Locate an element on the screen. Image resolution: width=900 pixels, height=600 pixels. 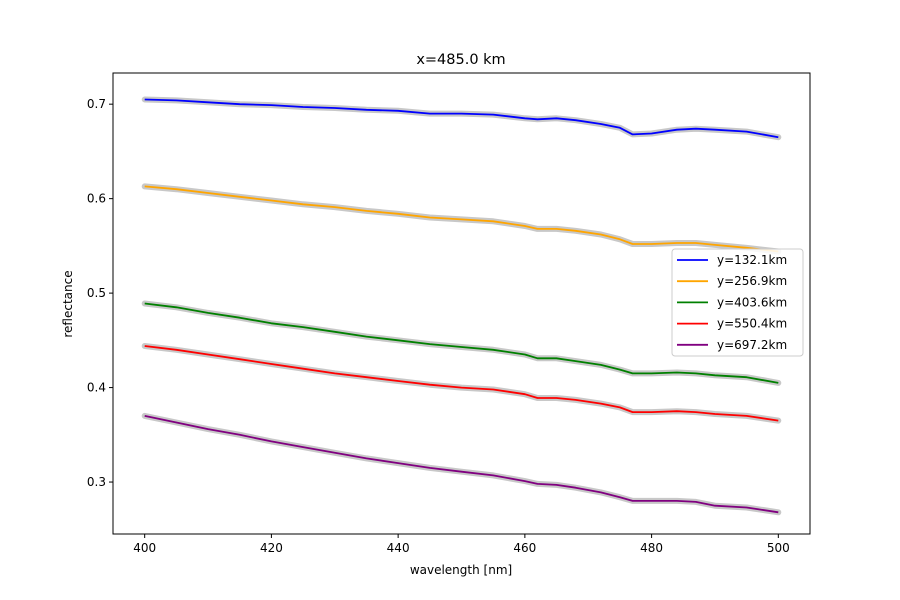
series-3-line is located at coordinates (461, 383).